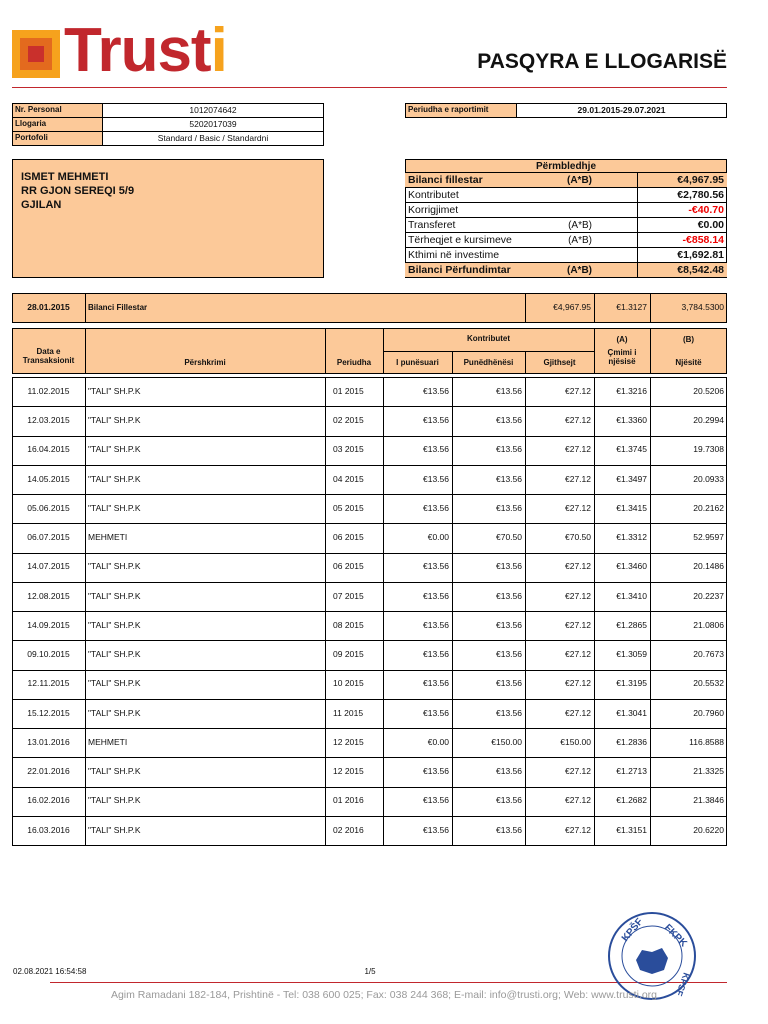  What do you see at coordinates (710, 224) in the screenshot?
I see `summary-value: €0.00` at bounding box center [710, 224].